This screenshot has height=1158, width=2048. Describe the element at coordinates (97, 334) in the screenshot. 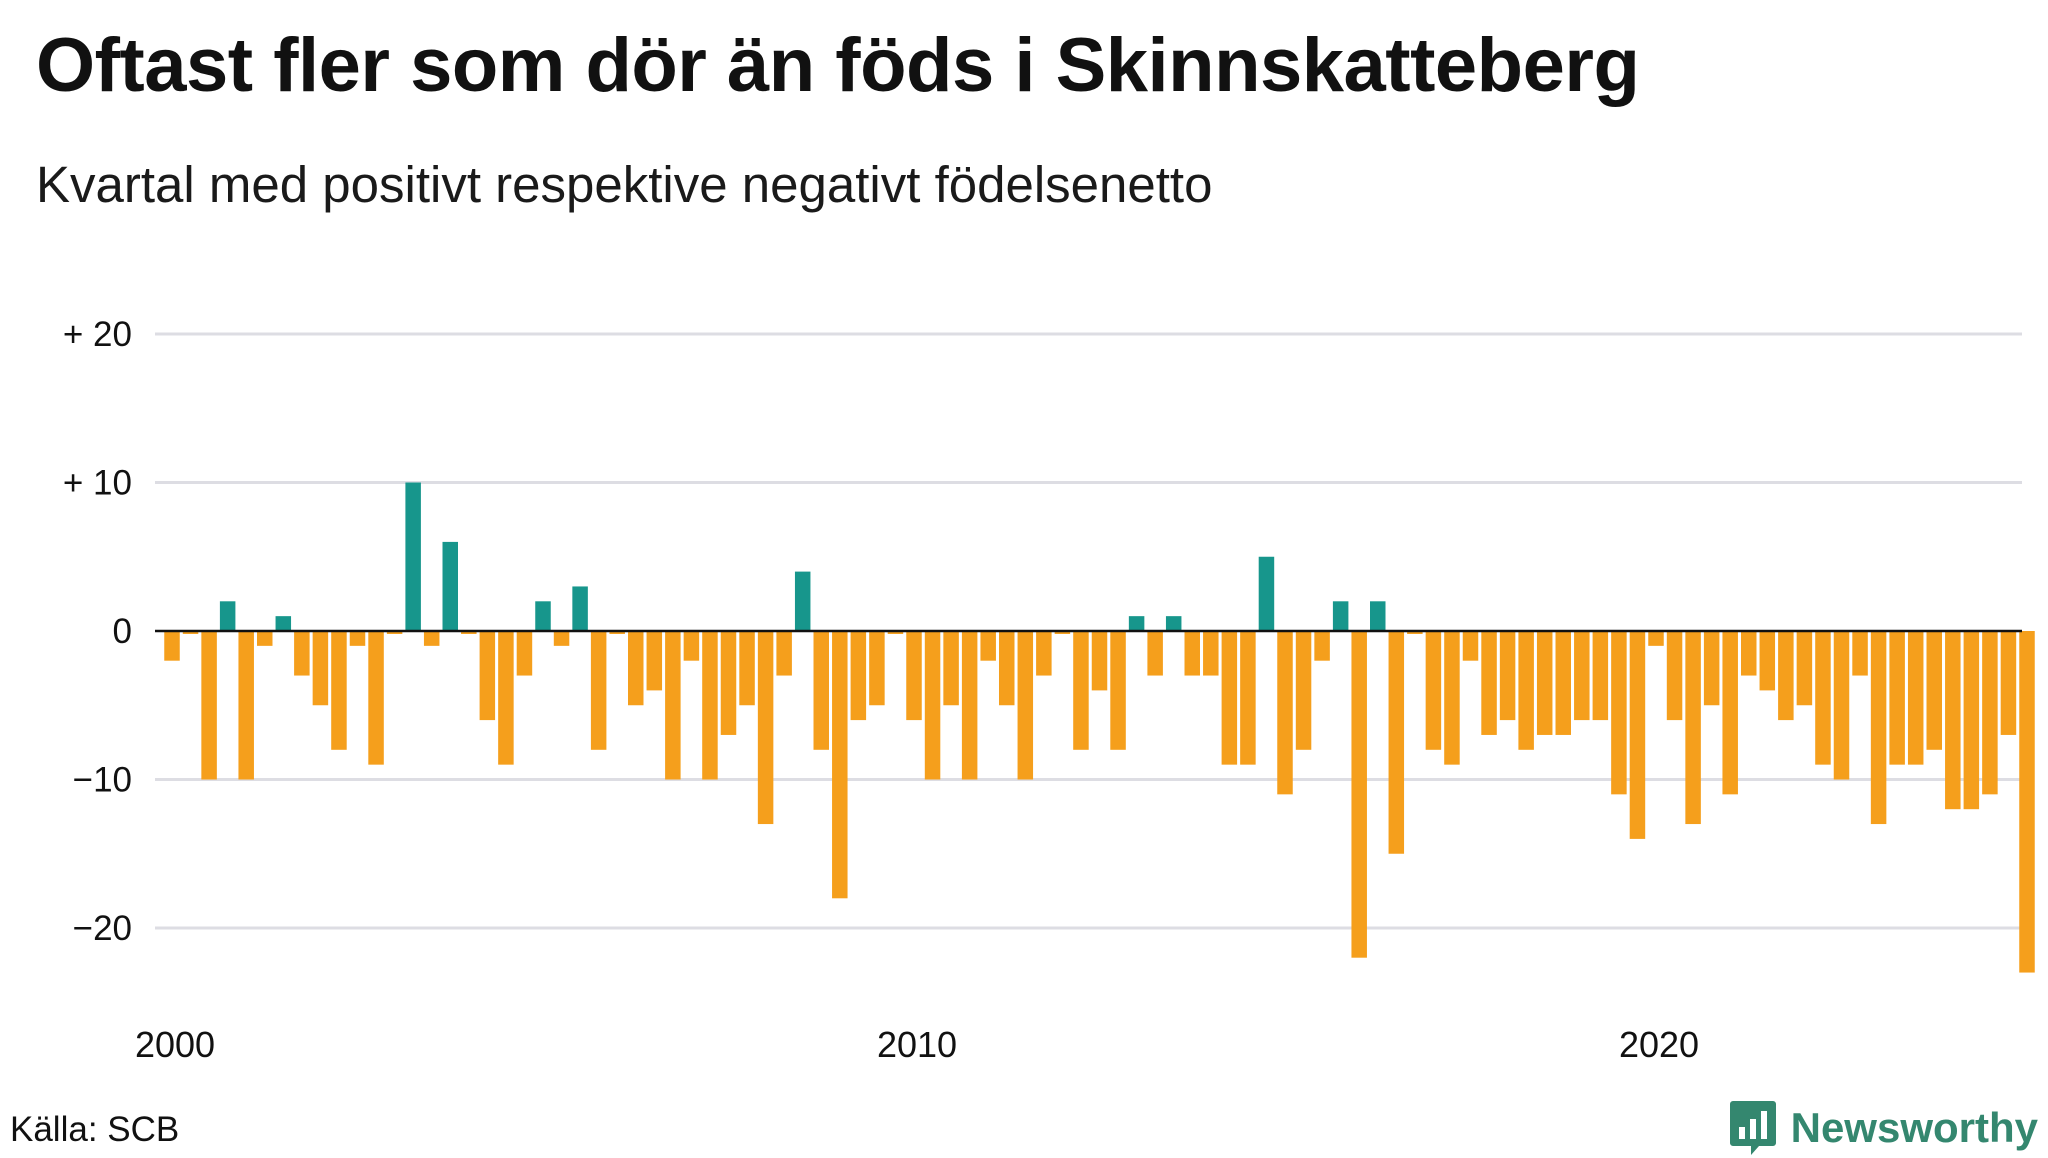

I see `y-tick-label: + 20` at that location.